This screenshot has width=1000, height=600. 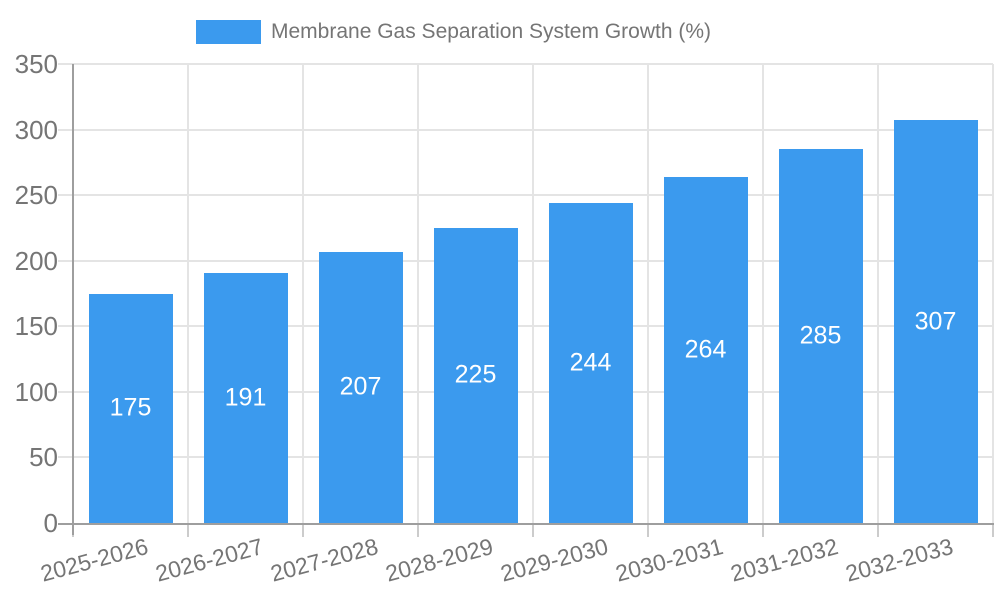 What do you see at coordinates (73, 299) in the screenshot?
I see `y-axis-line` at bounding box center [73, 299].